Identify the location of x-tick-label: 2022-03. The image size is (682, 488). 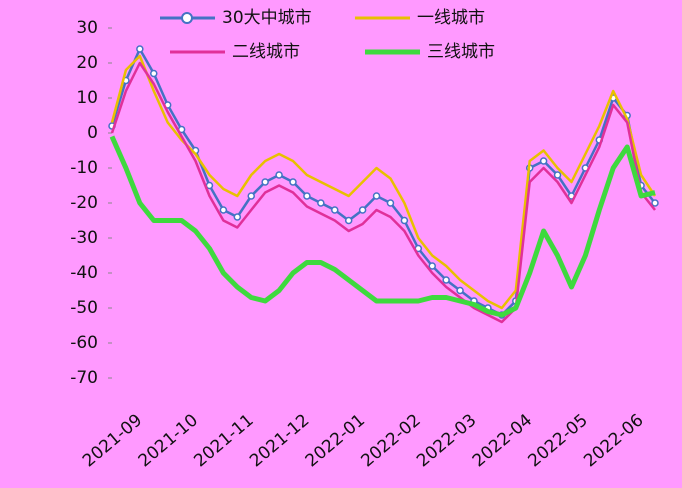
(446, 440).